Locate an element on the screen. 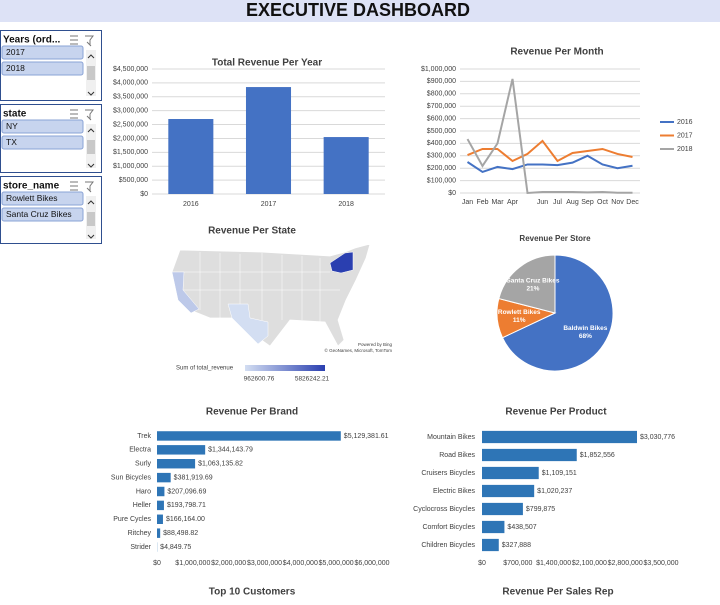  legend-label: 2017 is located at coordinates (685, 135).